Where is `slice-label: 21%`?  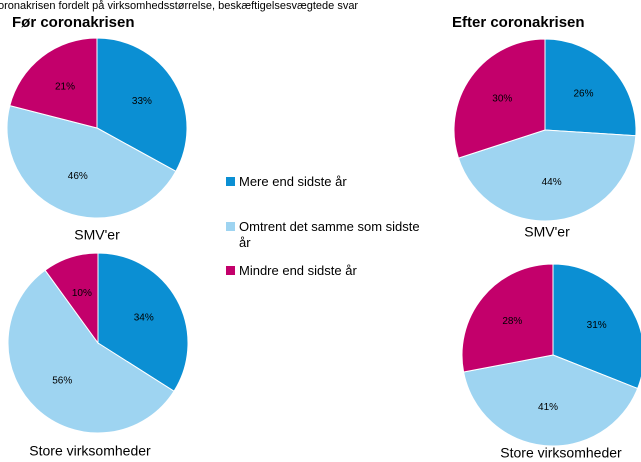 slice-label: 21% is located at coordinates (65, 86).